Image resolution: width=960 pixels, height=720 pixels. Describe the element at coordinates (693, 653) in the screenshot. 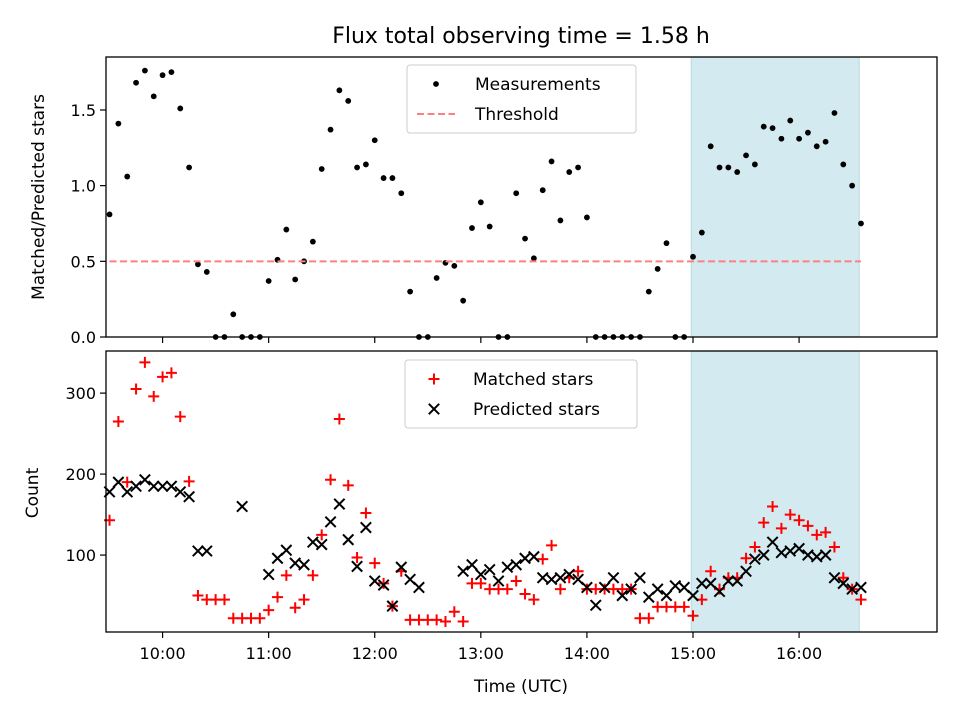

I see `x-tick-label: 15:00` at that location.